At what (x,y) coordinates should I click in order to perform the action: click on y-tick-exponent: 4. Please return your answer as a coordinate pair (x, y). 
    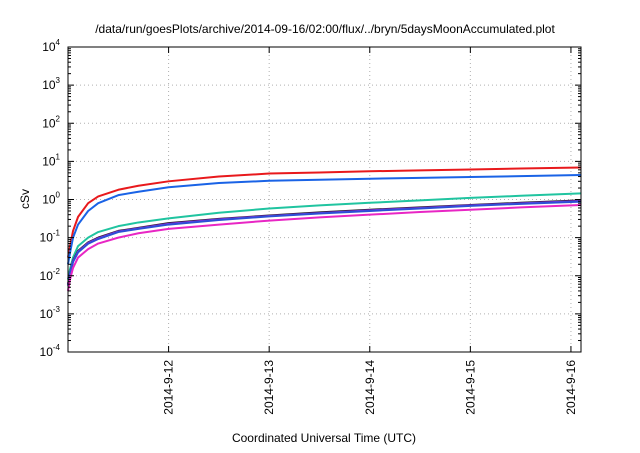
    Looking at the image, I should click on (58, 42).